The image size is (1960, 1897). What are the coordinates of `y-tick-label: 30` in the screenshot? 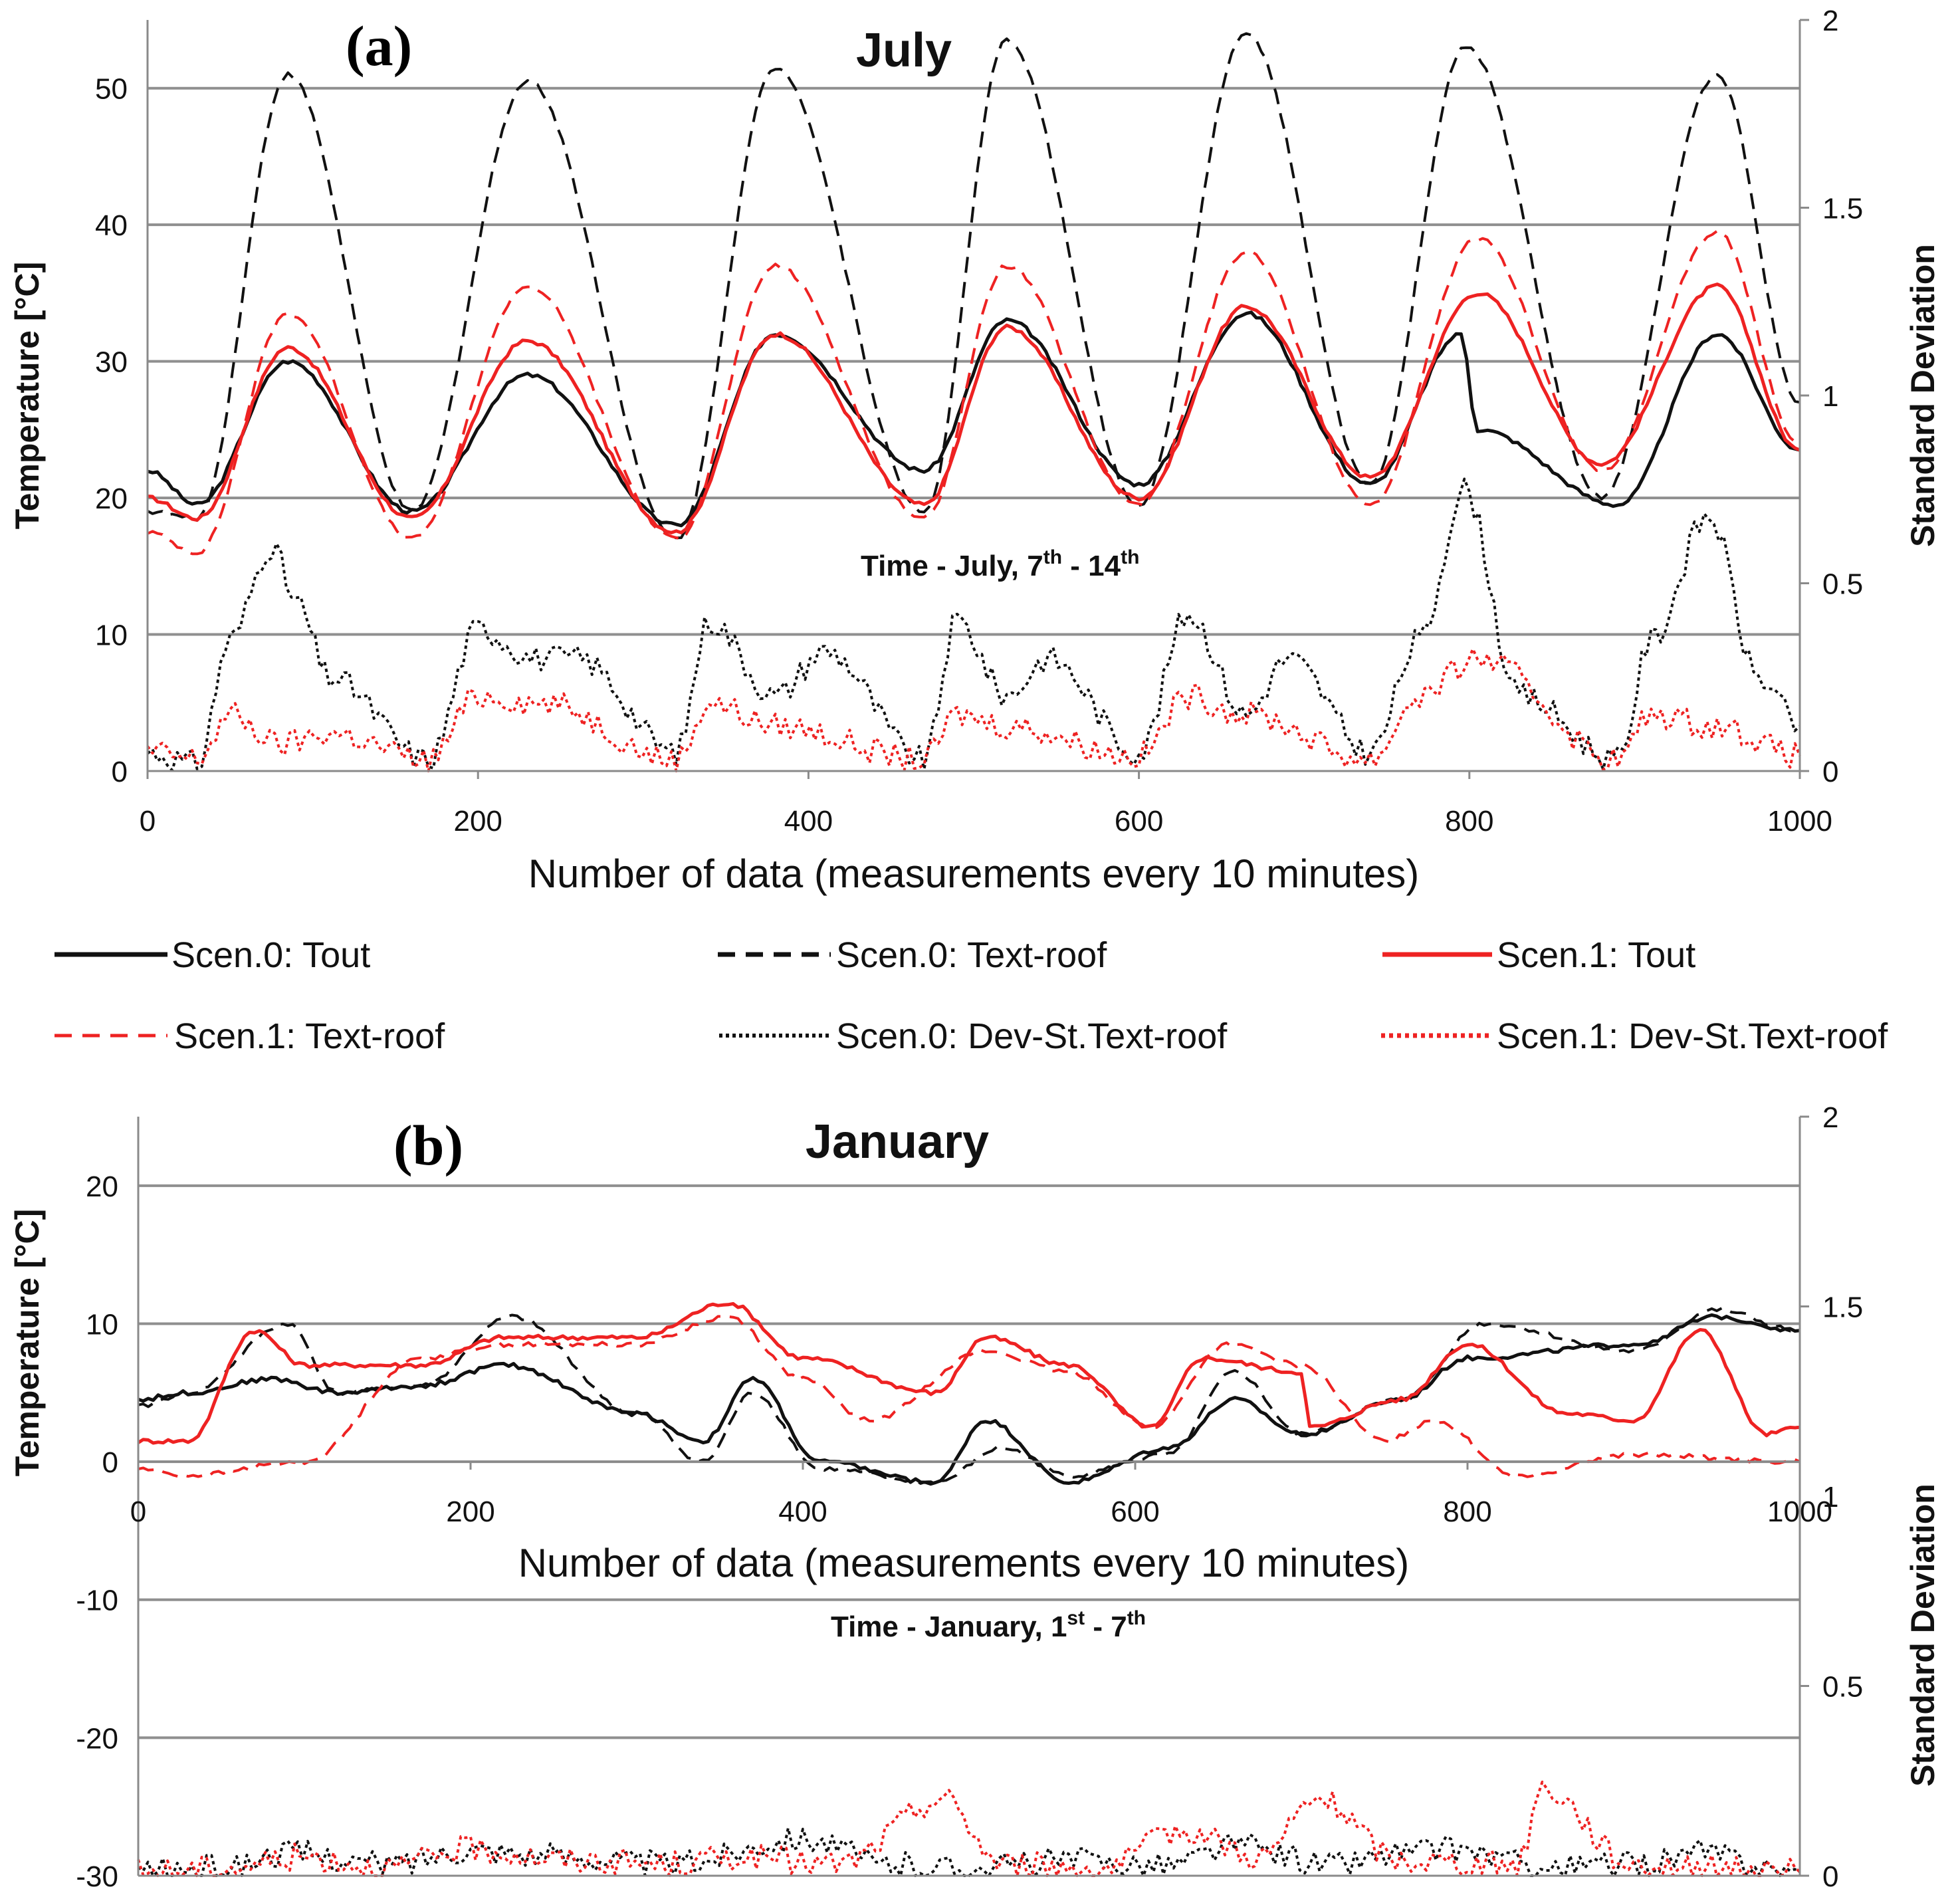 It's located at (111, 362).